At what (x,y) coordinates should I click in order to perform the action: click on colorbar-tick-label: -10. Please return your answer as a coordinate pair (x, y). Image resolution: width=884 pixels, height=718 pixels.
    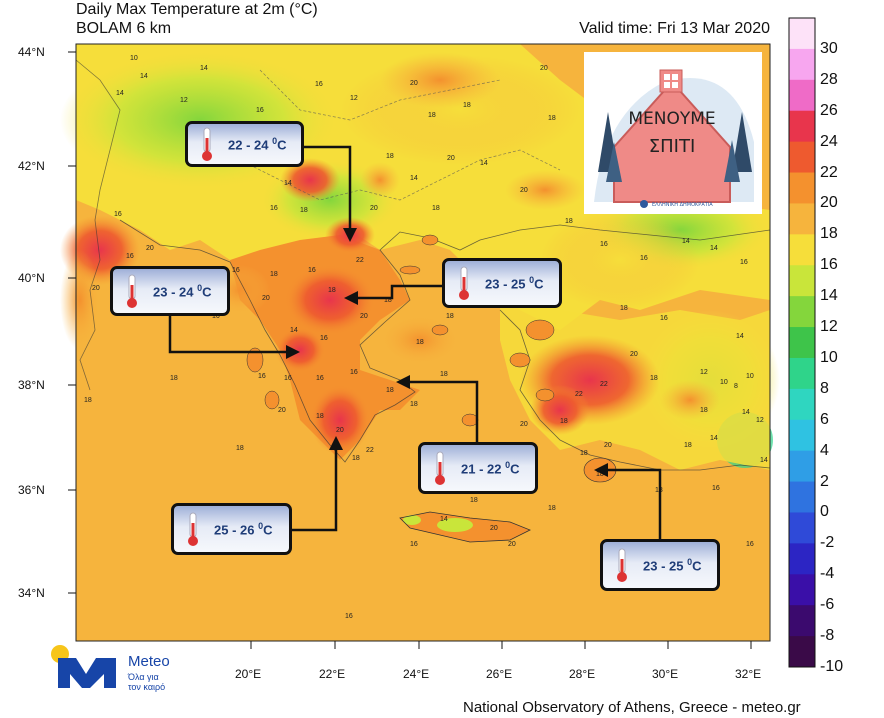
    Looking at the image, I should click on (832, 666).